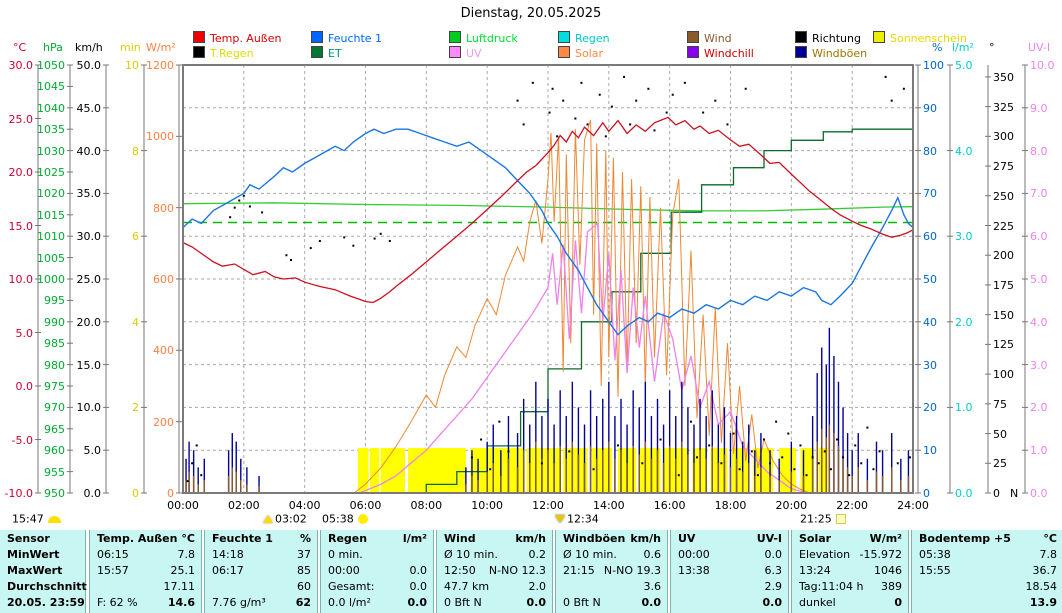  Describe the element at coordinates (1003, 226) in the screenshot. I see `axis-tick-label: 225` at that location.